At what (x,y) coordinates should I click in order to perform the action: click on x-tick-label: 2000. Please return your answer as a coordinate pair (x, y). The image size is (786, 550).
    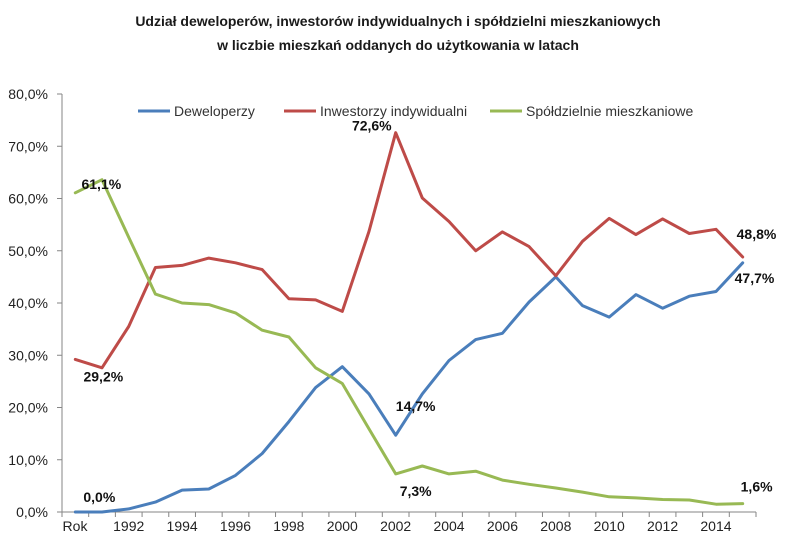
    Looking at the image, I should click on (342, 526).